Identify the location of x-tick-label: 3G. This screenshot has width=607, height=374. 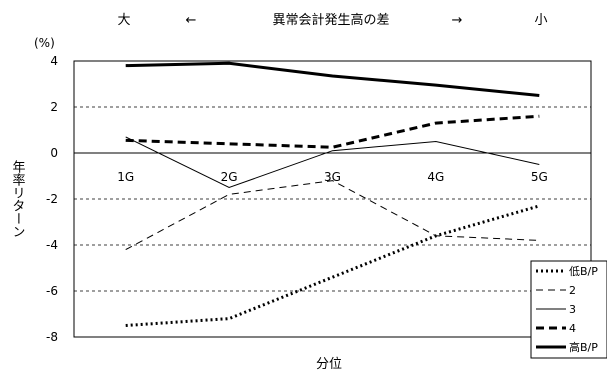
(332, 177).